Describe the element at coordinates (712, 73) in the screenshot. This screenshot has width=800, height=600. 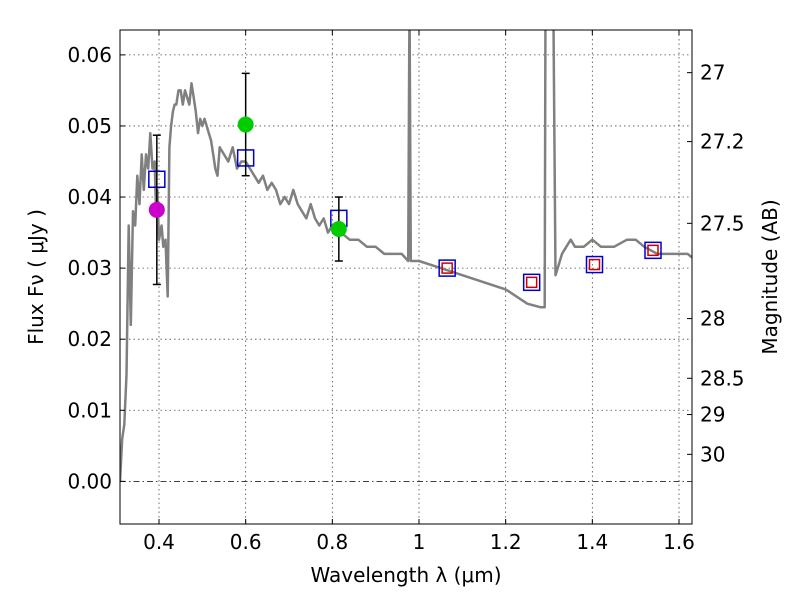
I see `y2-tick-label: 27` at that location.